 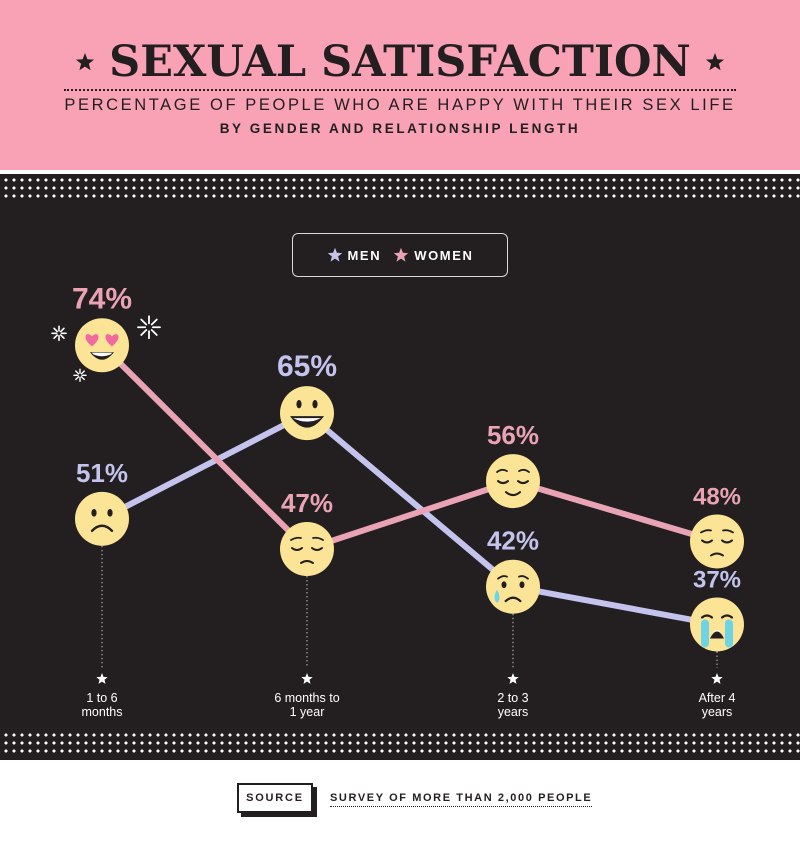 What do you see at coordinates (513, 541) in the screenshot?
I see `data-label-men: 42%` at bounding box center [513, 541].